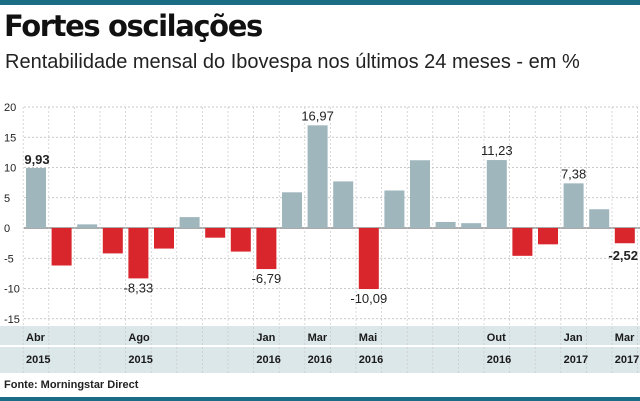  What do you see at coordinates (320, 399) in the screenshot?
I see `bottom-rule` at bounding box center [320, 399].